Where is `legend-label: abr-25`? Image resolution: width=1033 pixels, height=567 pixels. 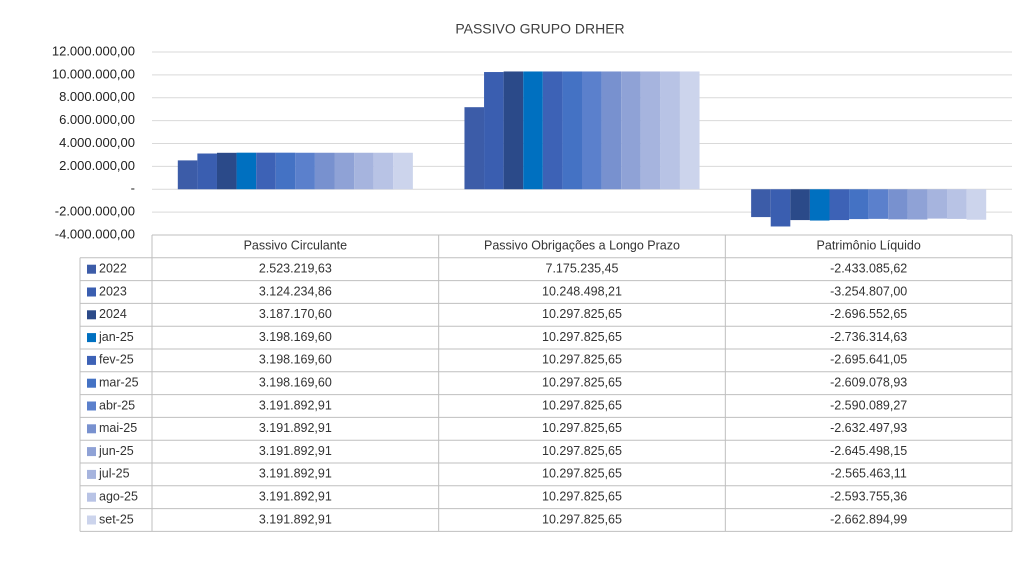
legend-label: abr-25 is located at coordinates (117, 405).